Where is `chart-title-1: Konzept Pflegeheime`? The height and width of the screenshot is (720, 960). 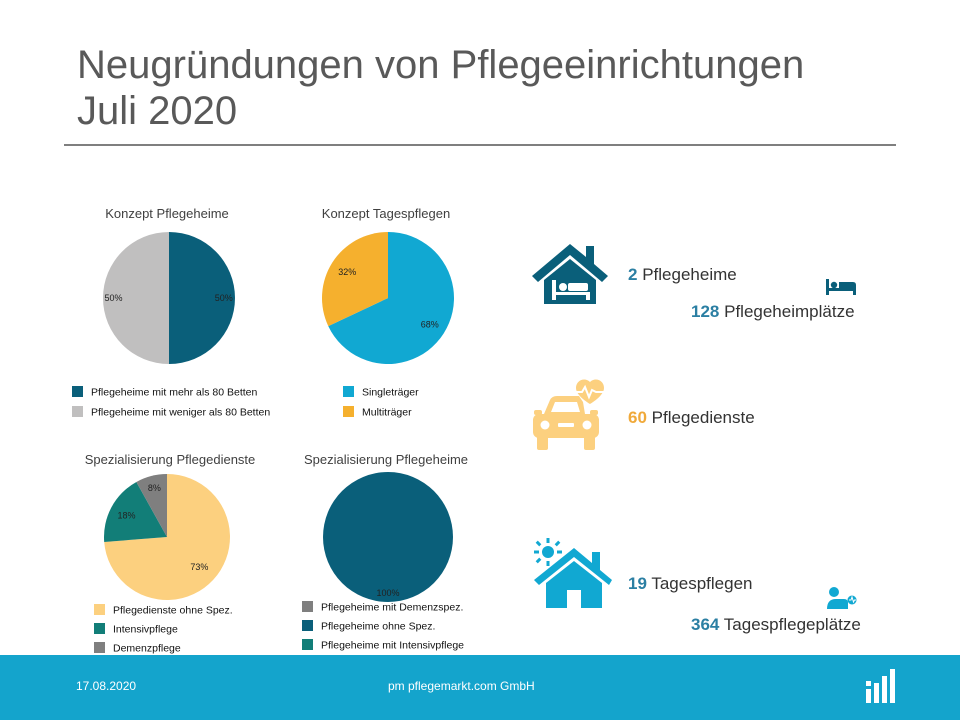 chart-title-1: Konzept Pflegeheime is located at coordinates (167, 213).